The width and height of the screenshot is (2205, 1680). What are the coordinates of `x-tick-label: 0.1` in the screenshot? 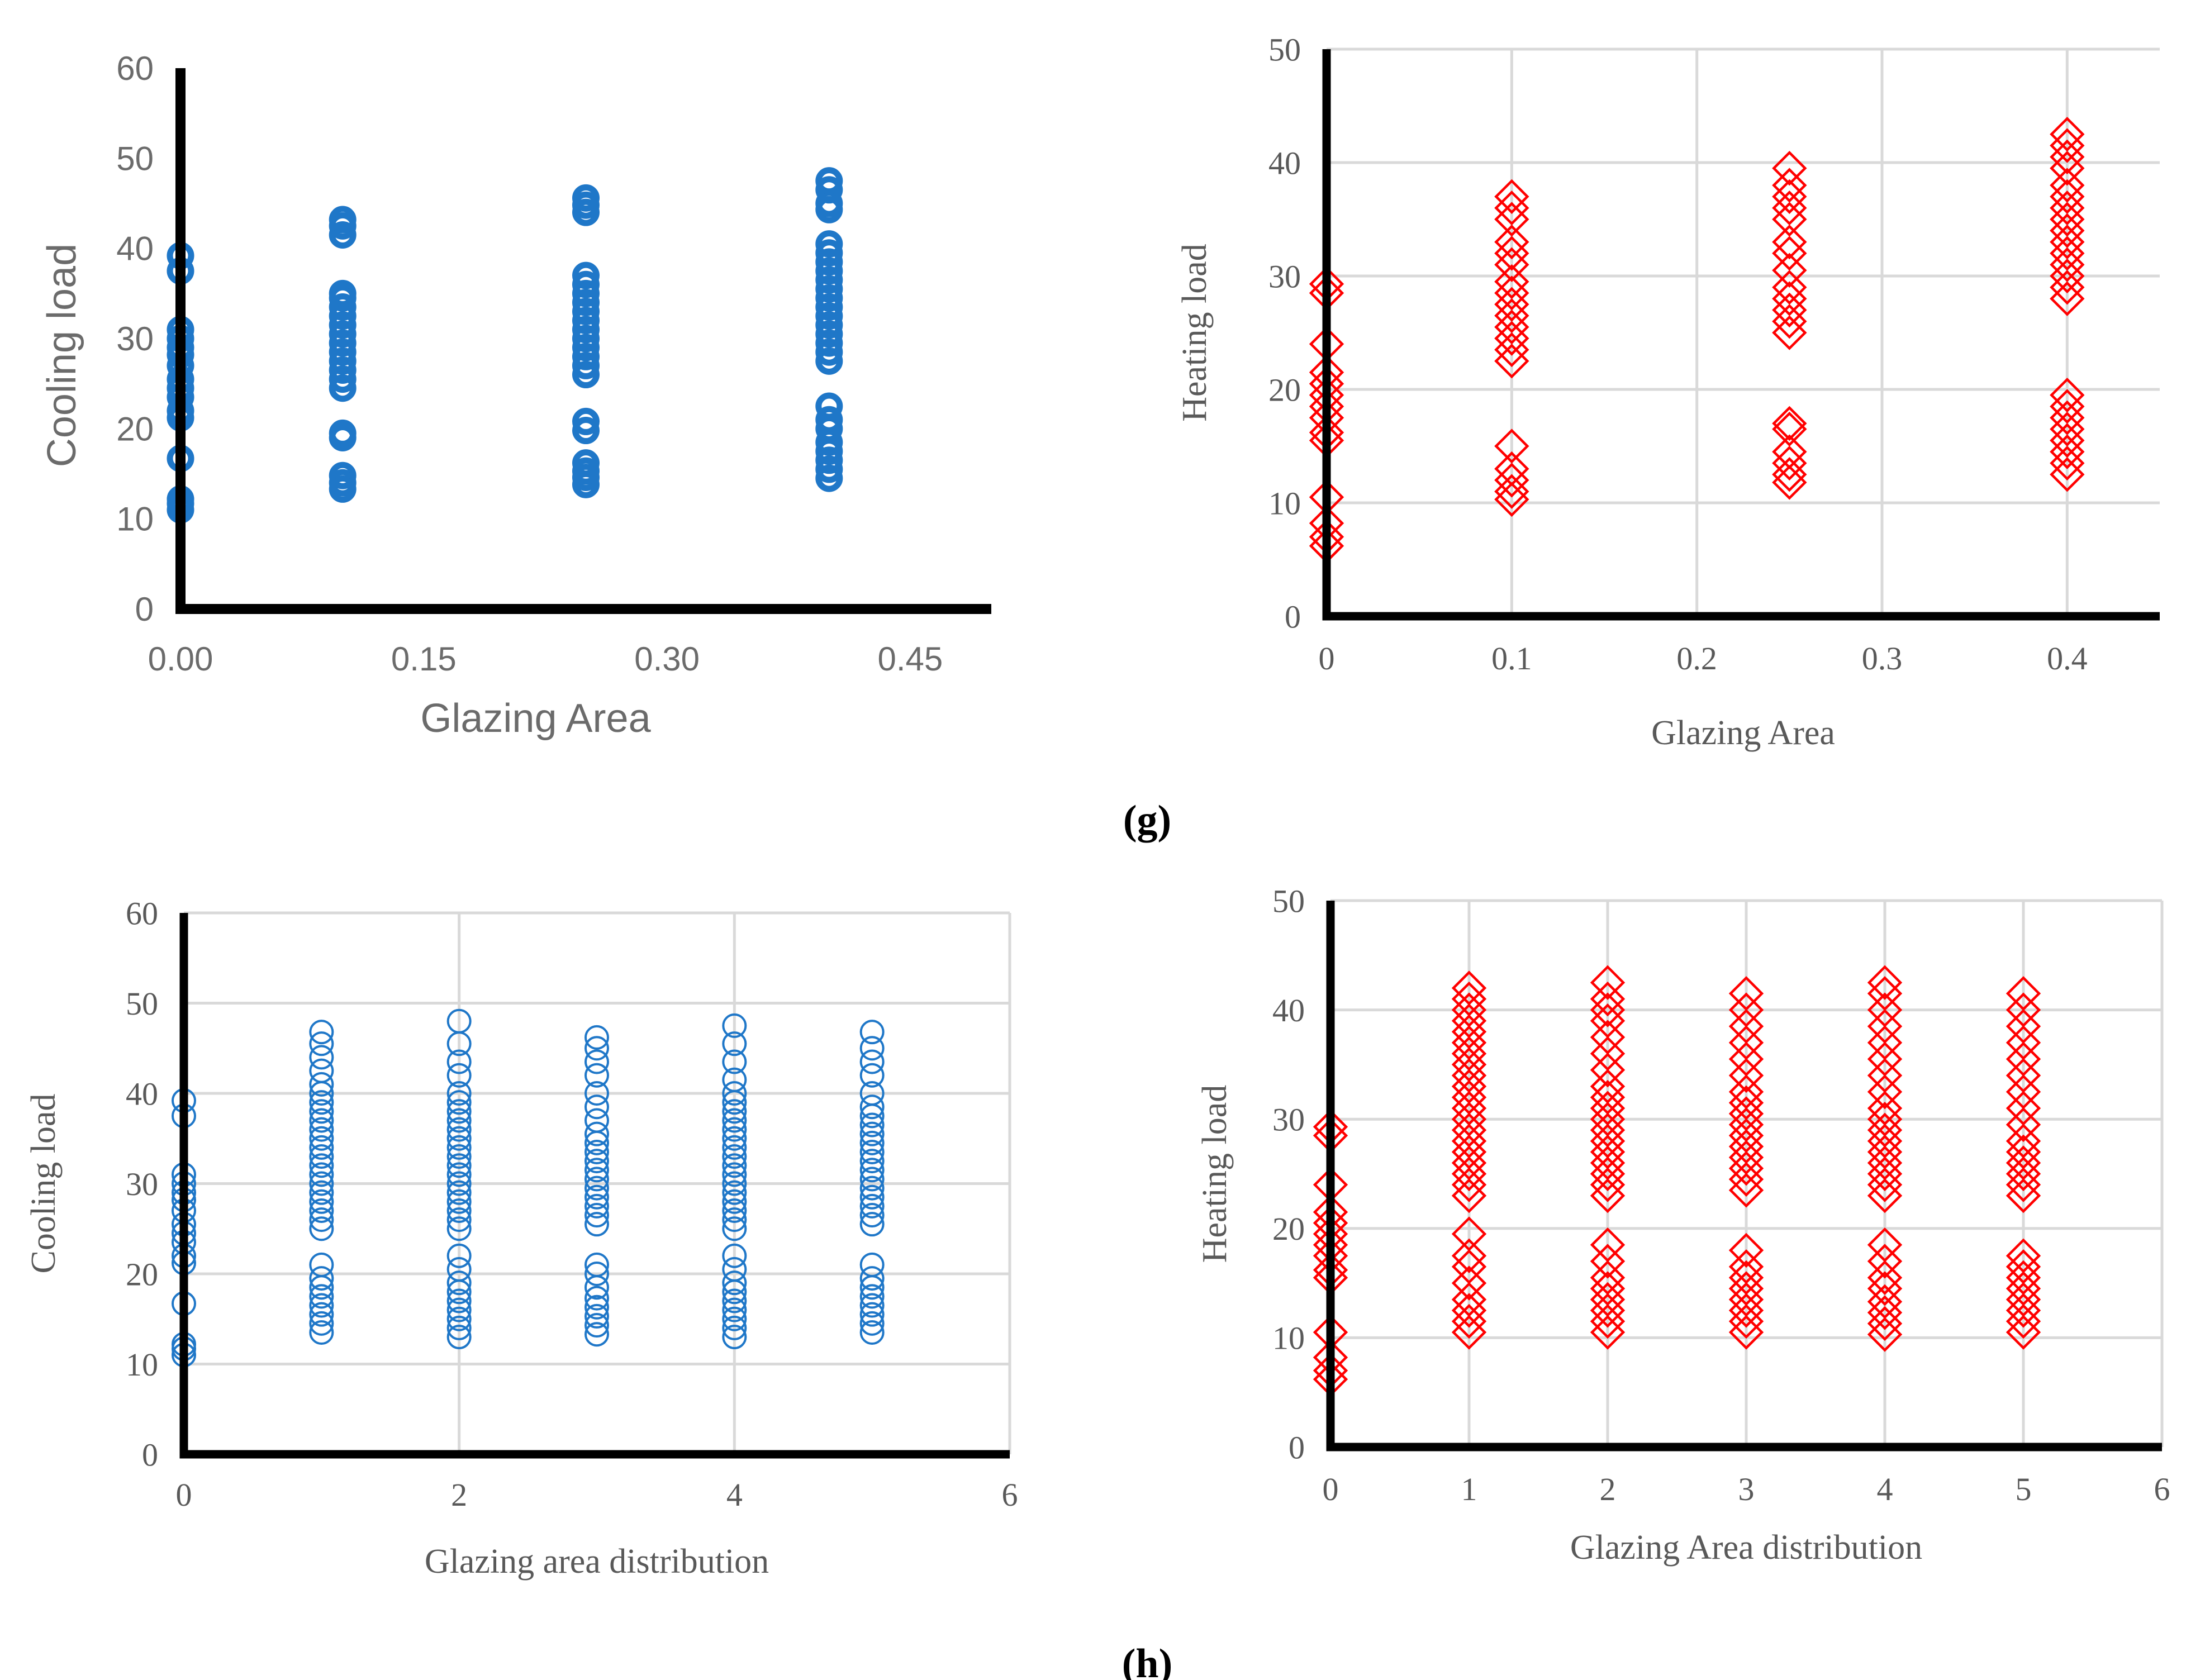 It's located at (1511, 659).